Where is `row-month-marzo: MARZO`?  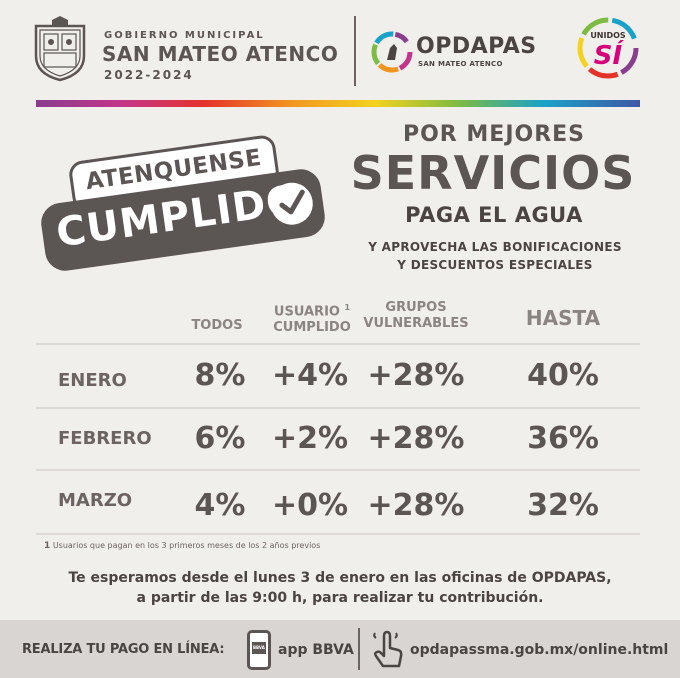 row-month-marzo: MARZO is located at coordinates (95, 500).